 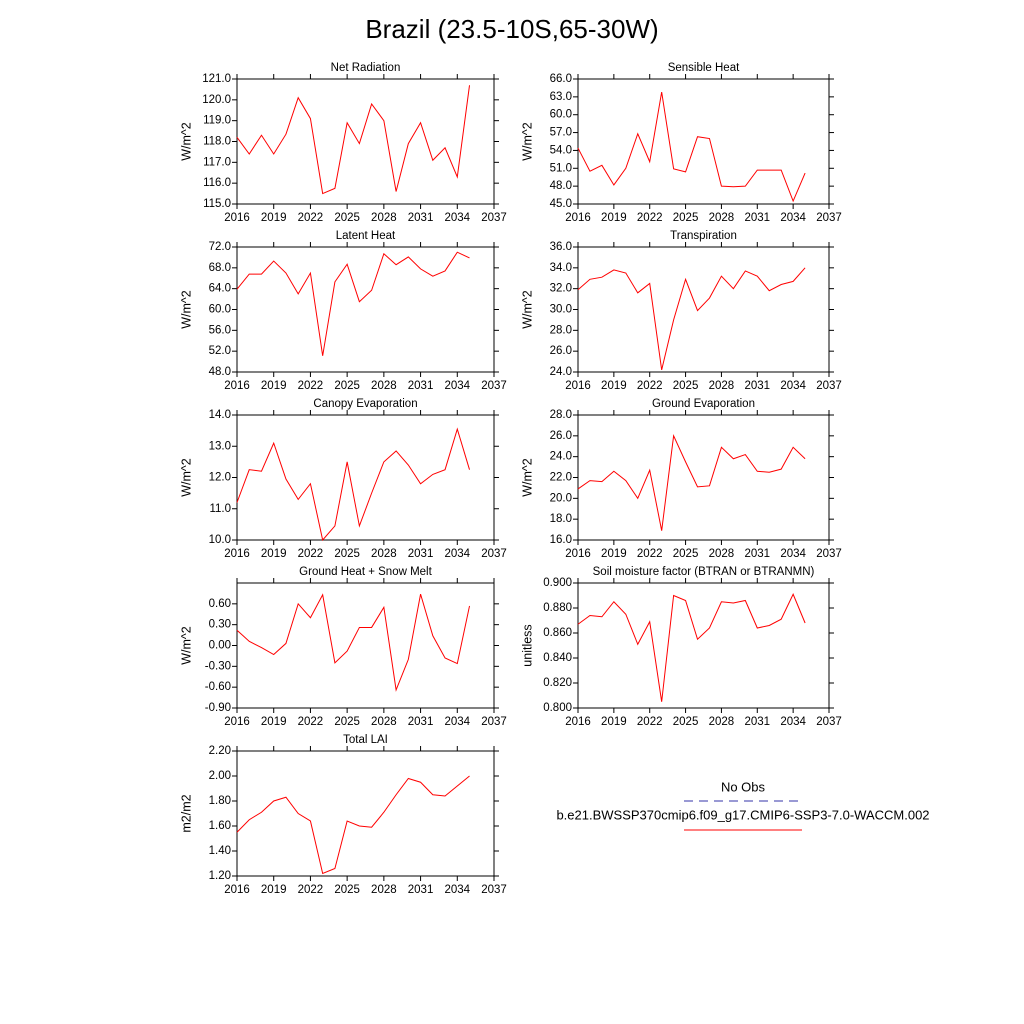 I want to click on data-line, so click(x=691, y=319).